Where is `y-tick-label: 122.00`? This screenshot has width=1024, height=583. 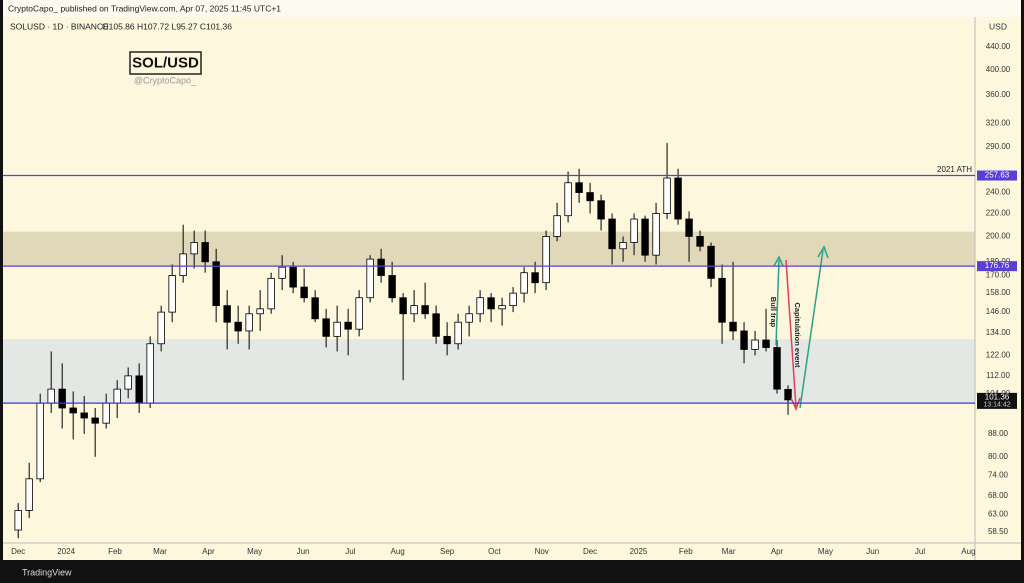 y-tick-label: 122.00 is located at coordinates (998, 354).